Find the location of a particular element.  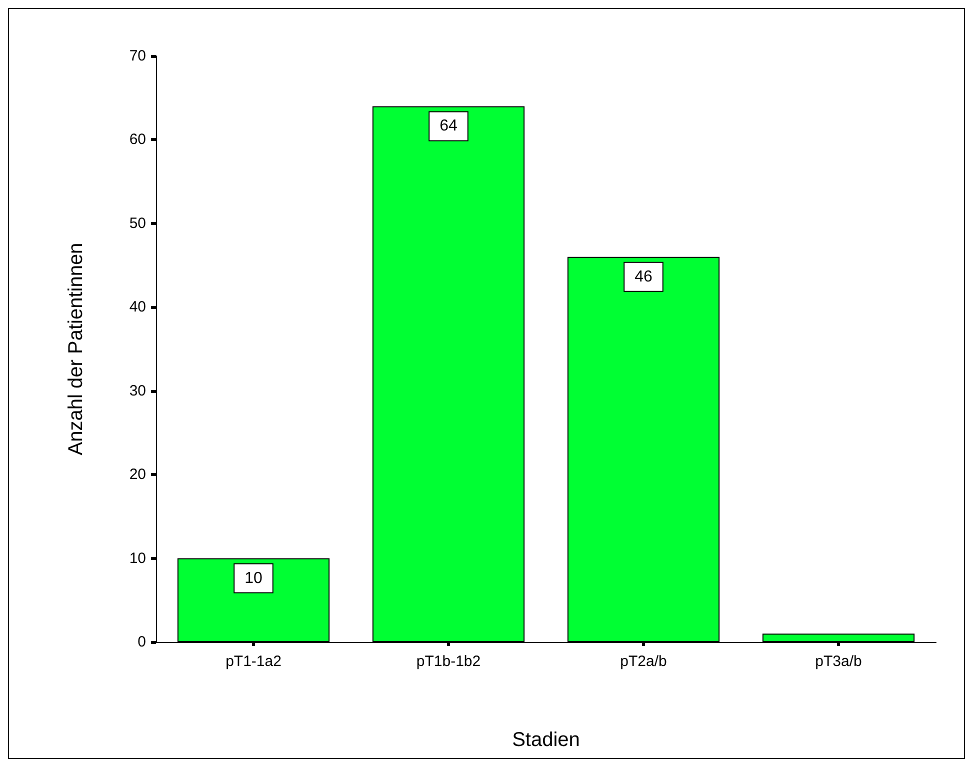

x-axis-title: Stadien is located at coordinates (546, 740).